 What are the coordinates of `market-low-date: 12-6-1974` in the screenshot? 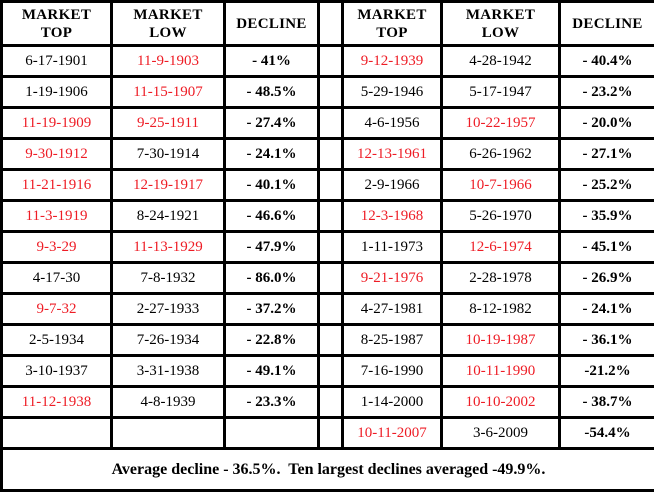 It's located at (501, 247).